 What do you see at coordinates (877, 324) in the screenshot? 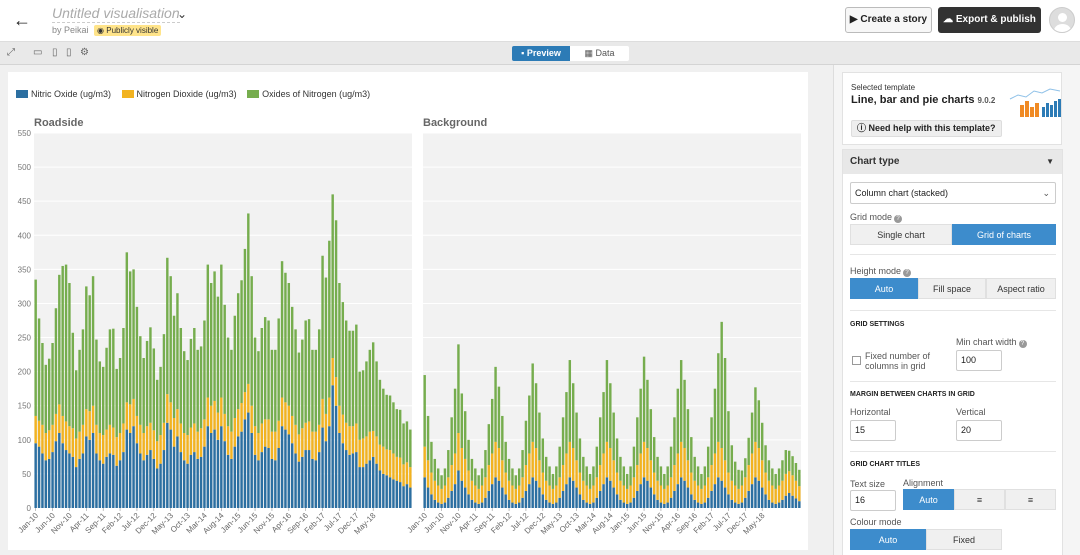
I see `grid-settings-heading: GRID SETTINGS` at bounding box center [877, 324].